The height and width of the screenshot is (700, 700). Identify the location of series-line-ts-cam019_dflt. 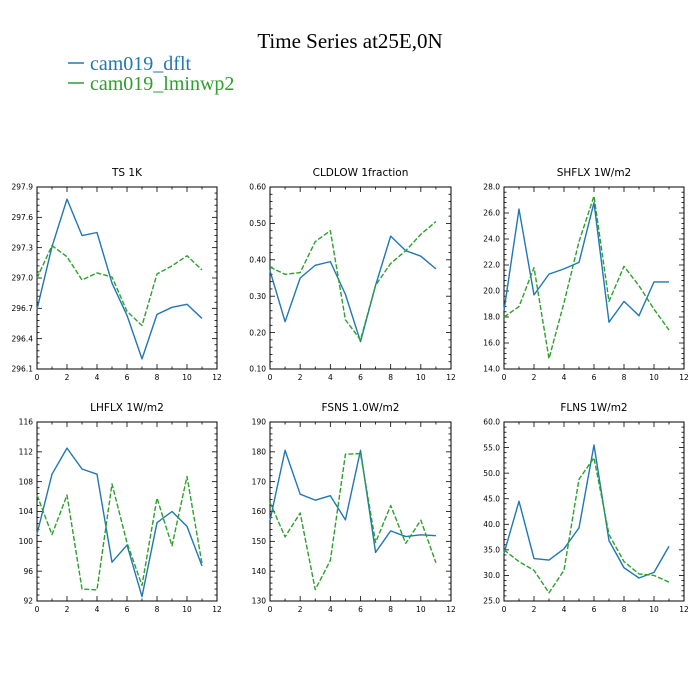
(119, 279).